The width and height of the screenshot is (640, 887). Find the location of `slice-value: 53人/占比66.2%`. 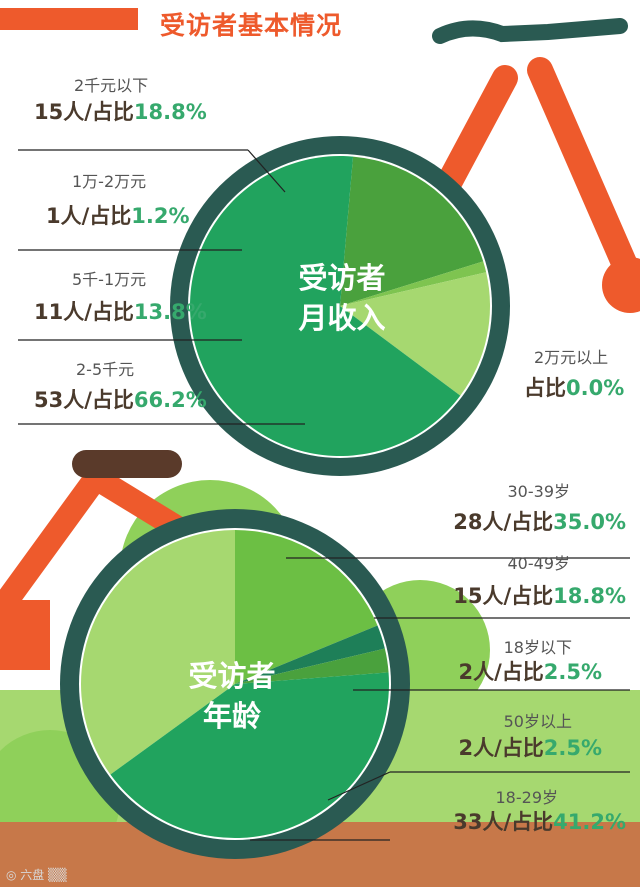

slice-value: 53人/占比66.2% is located at coordinates (120, 400).